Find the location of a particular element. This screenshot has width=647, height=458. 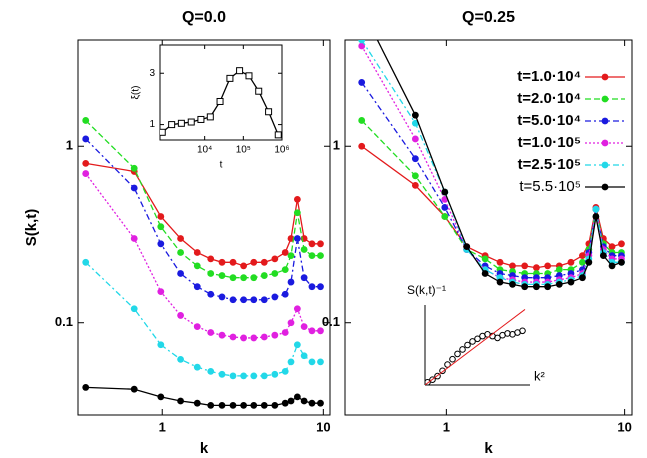

panel-title: Q=0.0 is located at coordinates (204, 17).